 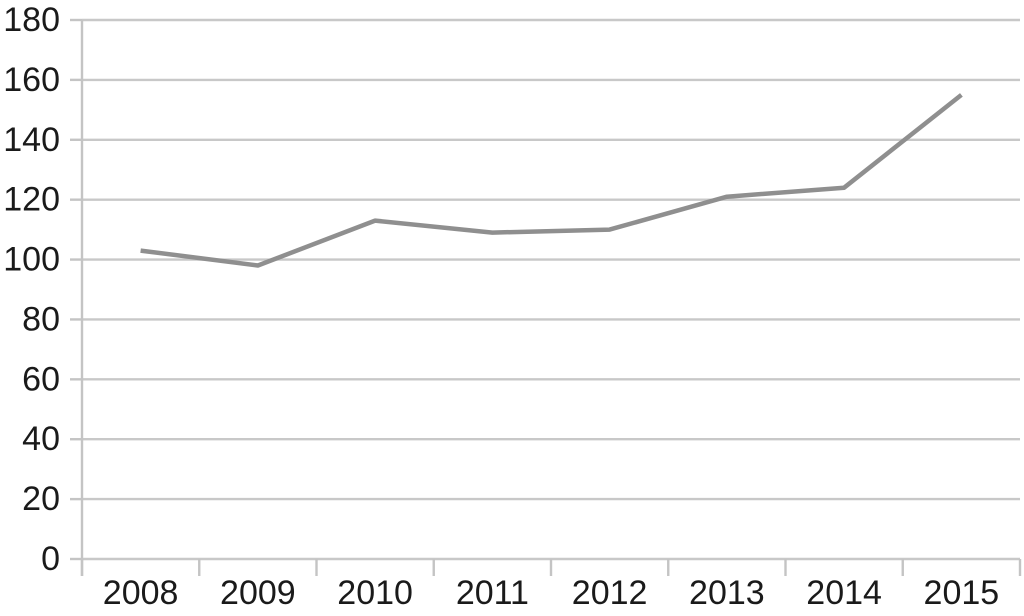 I want to click on y-tick-label-100: 100, so click(x=31, y=260).